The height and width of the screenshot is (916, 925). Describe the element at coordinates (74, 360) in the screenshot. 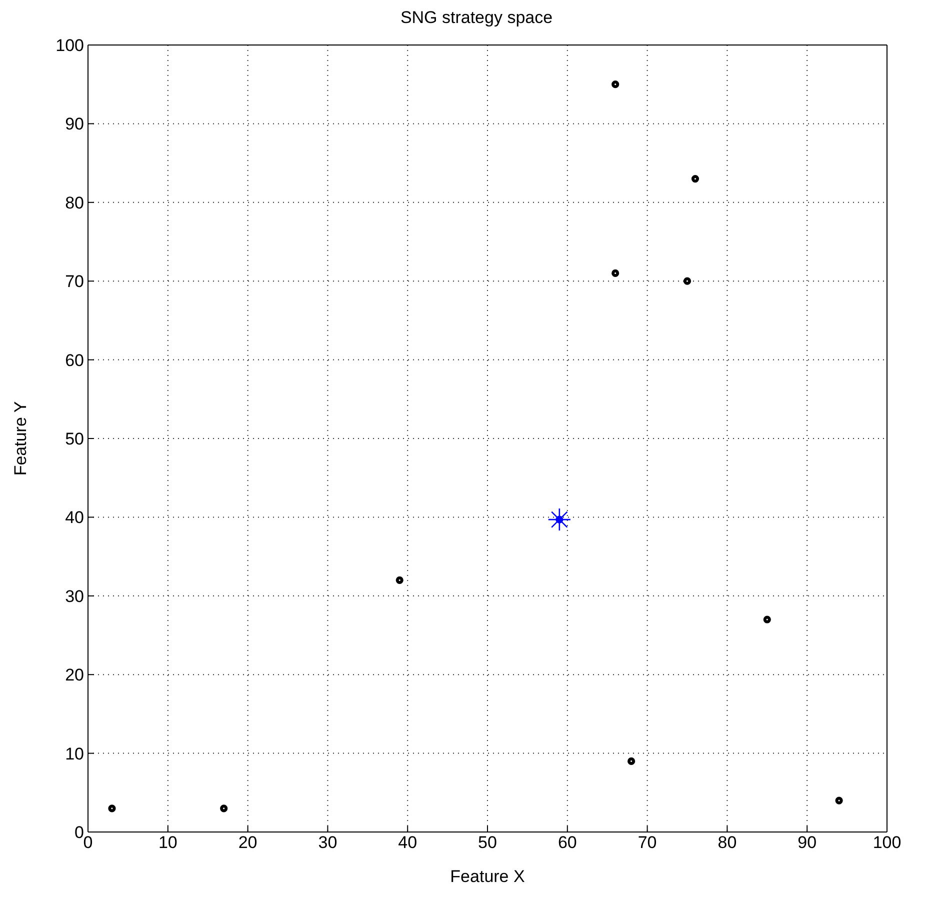

I see `y-tick-label: 60` at that location.